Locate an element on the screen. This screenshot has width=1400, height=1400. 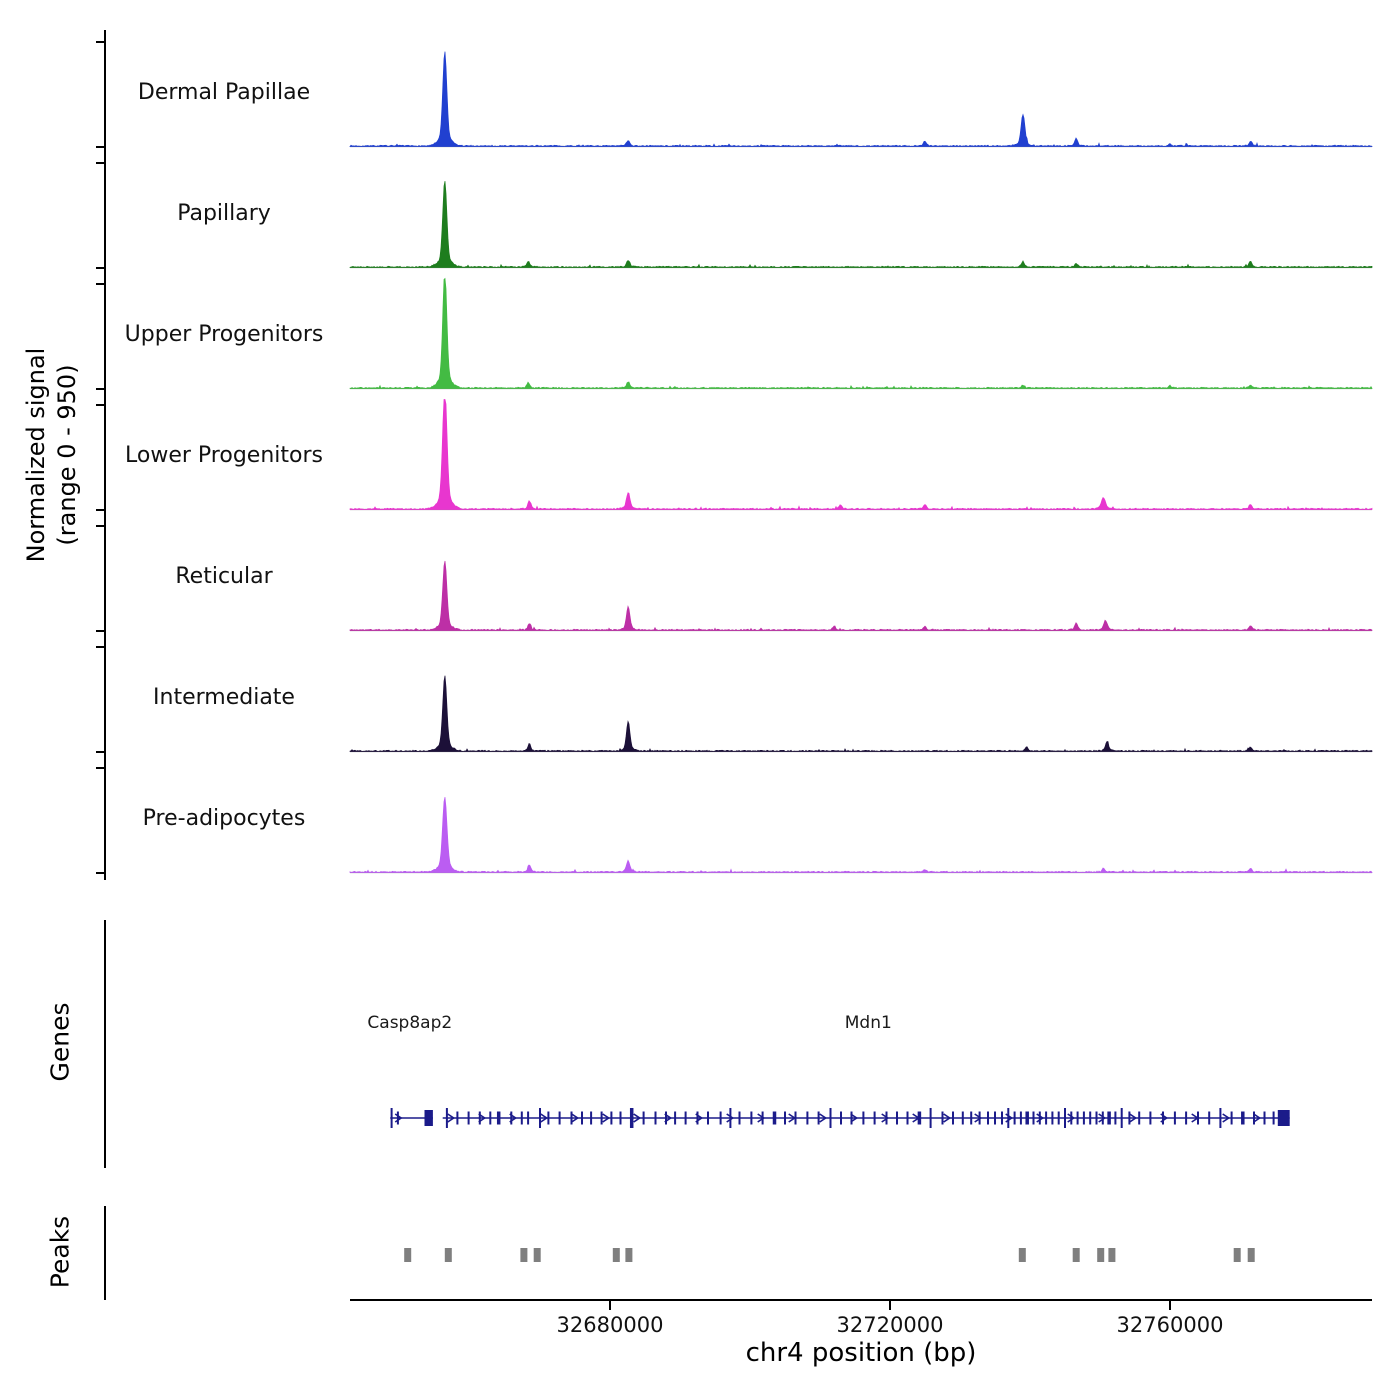
peaks-axis-line is located at coordinates (105, 1253).